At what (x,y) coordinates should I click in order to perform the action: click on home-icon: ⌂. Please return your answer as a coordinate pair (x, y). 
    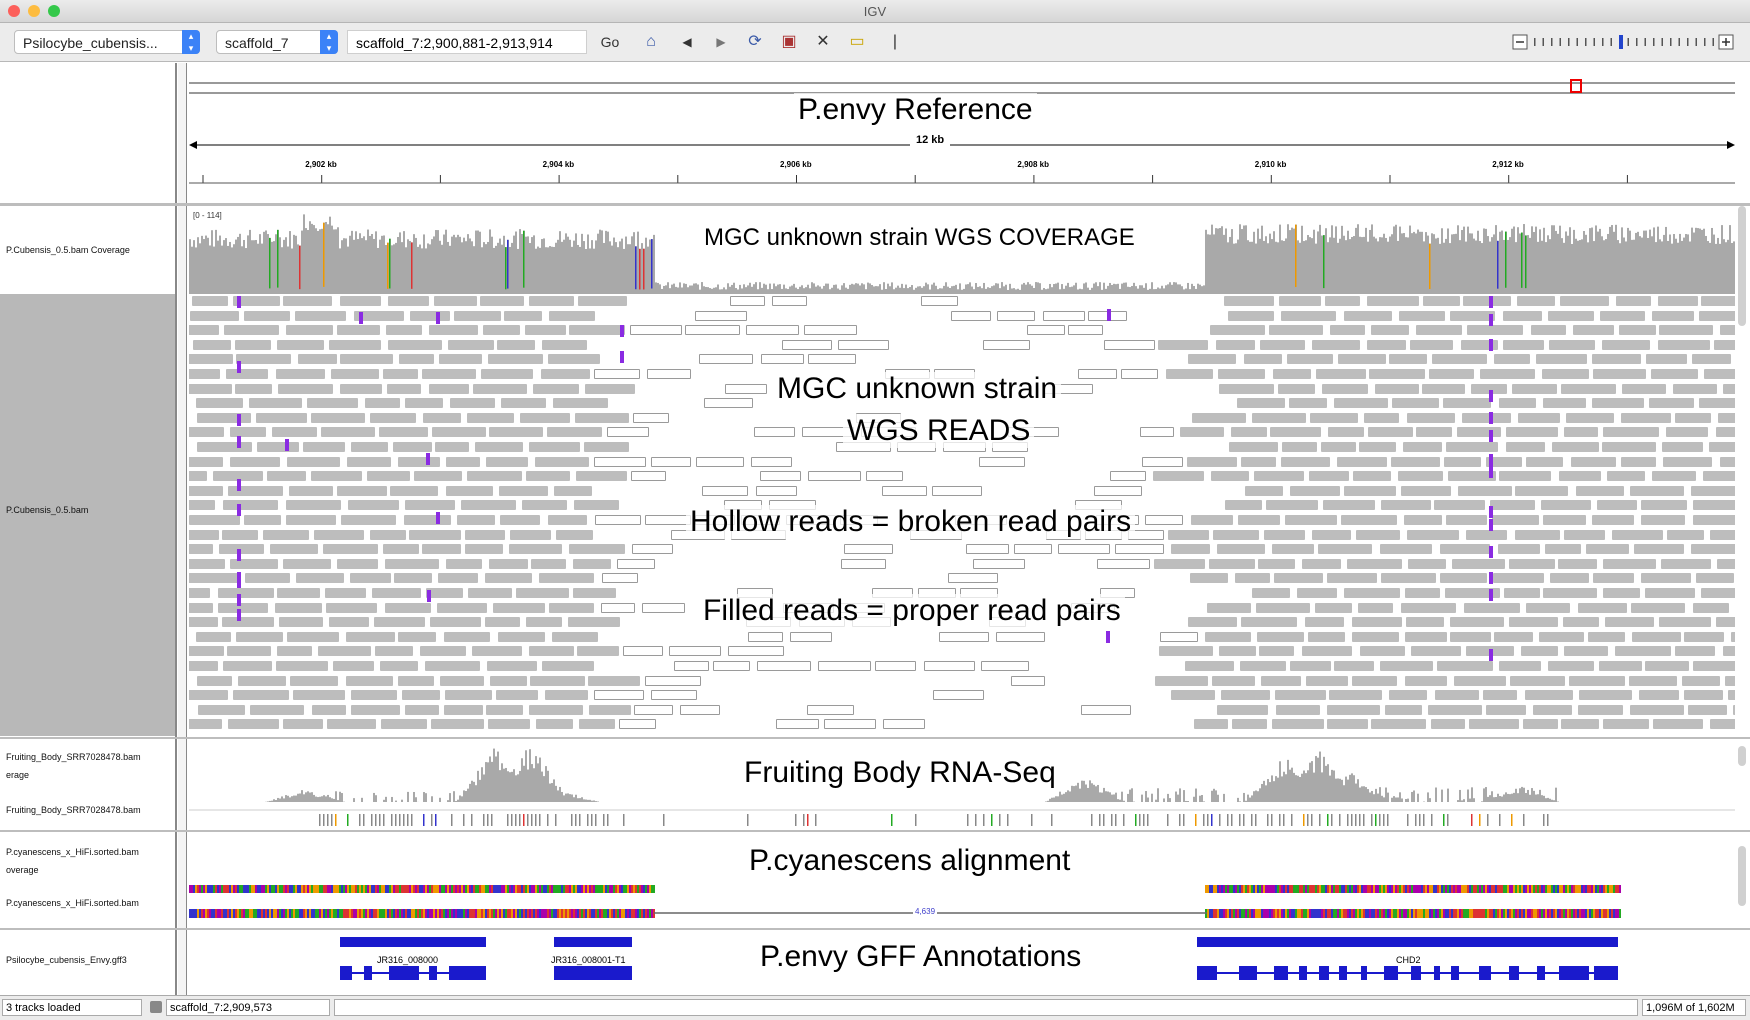
    Looking at the image, I should click on (651, 42).